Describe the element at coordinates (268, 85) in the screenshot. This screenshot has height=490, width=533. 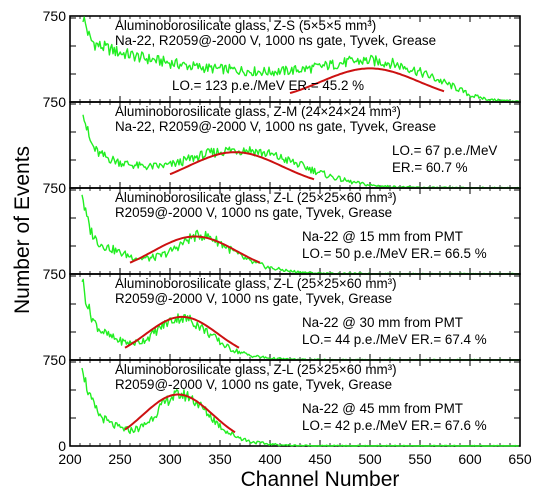
I see `panel-result-line: LO.= 123 p.e./MeV ER.= 45.2 %` at that location.